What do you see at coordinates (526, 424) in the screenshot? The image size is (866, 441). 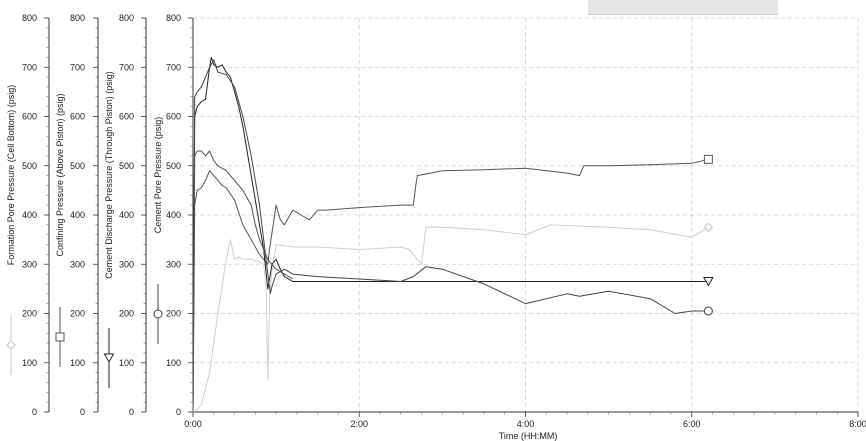 I see `x-tick-label: 4:00` at bounding box center [526, 424].